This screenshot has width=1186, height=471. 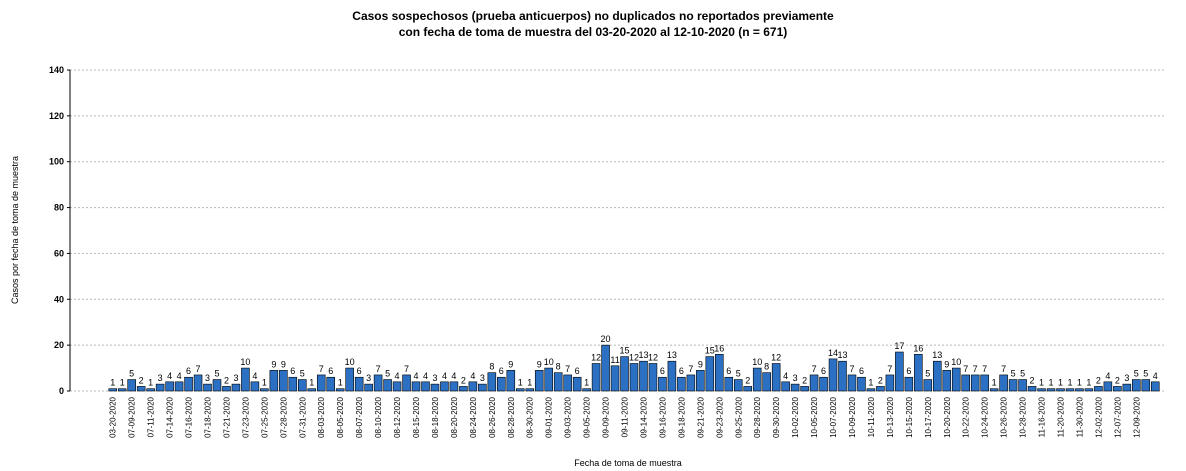 What do you see at coordinates (492, 416) in the screenshot?
I see `x-tick-label: 08-26-2020` at bounding box center [492, 416].